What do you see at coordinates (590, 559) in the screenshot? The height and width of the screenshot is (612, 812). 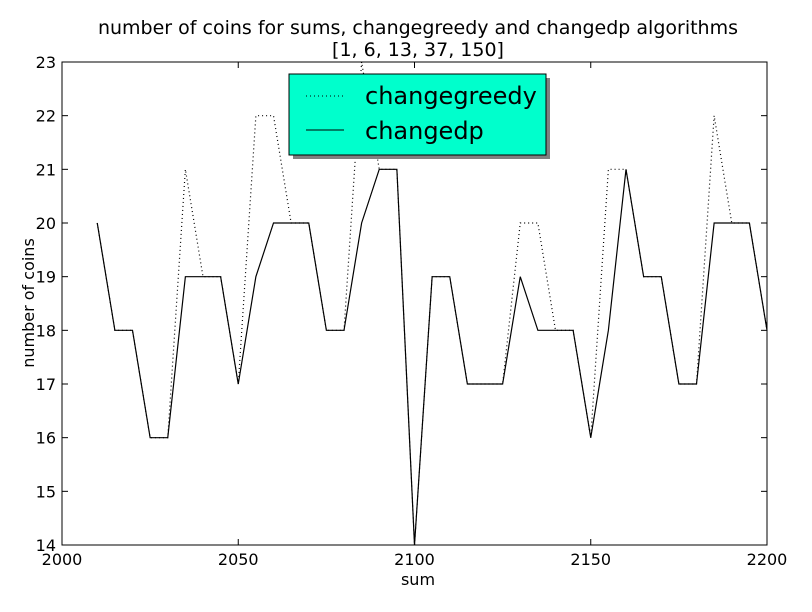 I see `x-tick-label: 2150` at bounding box center [590, 559].